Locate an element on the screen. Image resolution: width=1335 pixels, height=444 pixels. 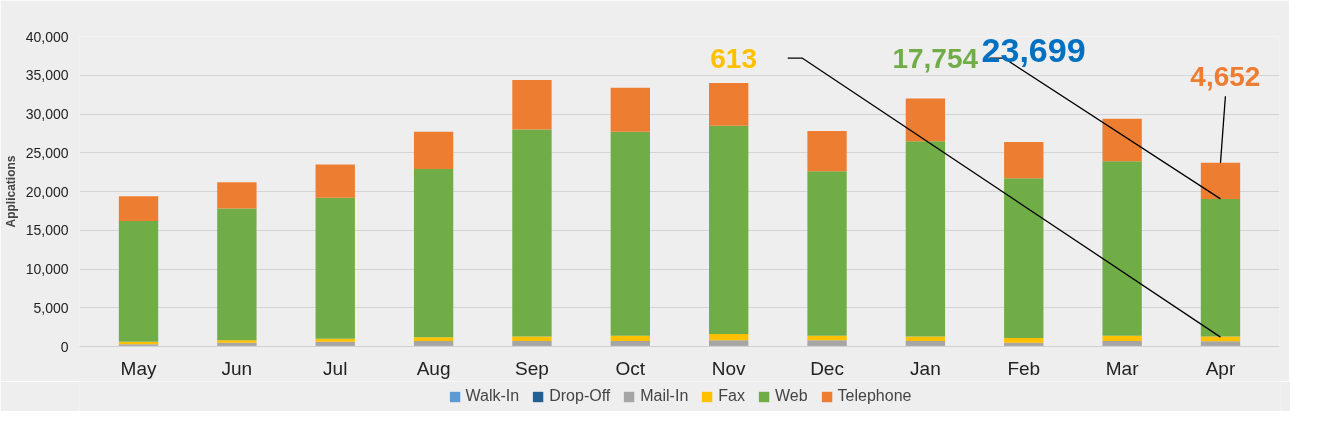
x-tick-label: Apr is located at coordinates (1220, 368).